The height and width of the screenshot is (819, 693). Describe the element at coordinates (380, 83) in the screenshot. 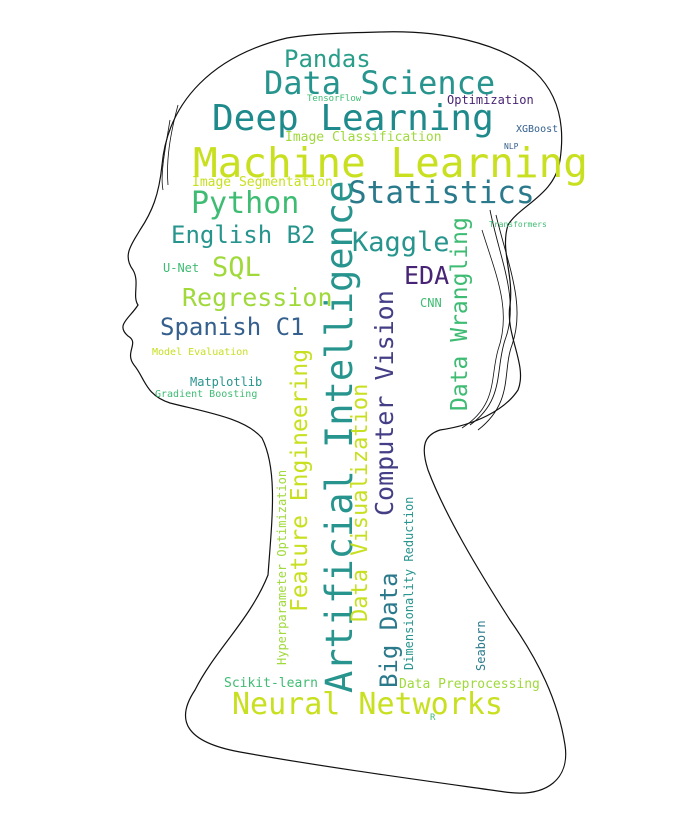

I see `word-data-science: Data Science` at that location.